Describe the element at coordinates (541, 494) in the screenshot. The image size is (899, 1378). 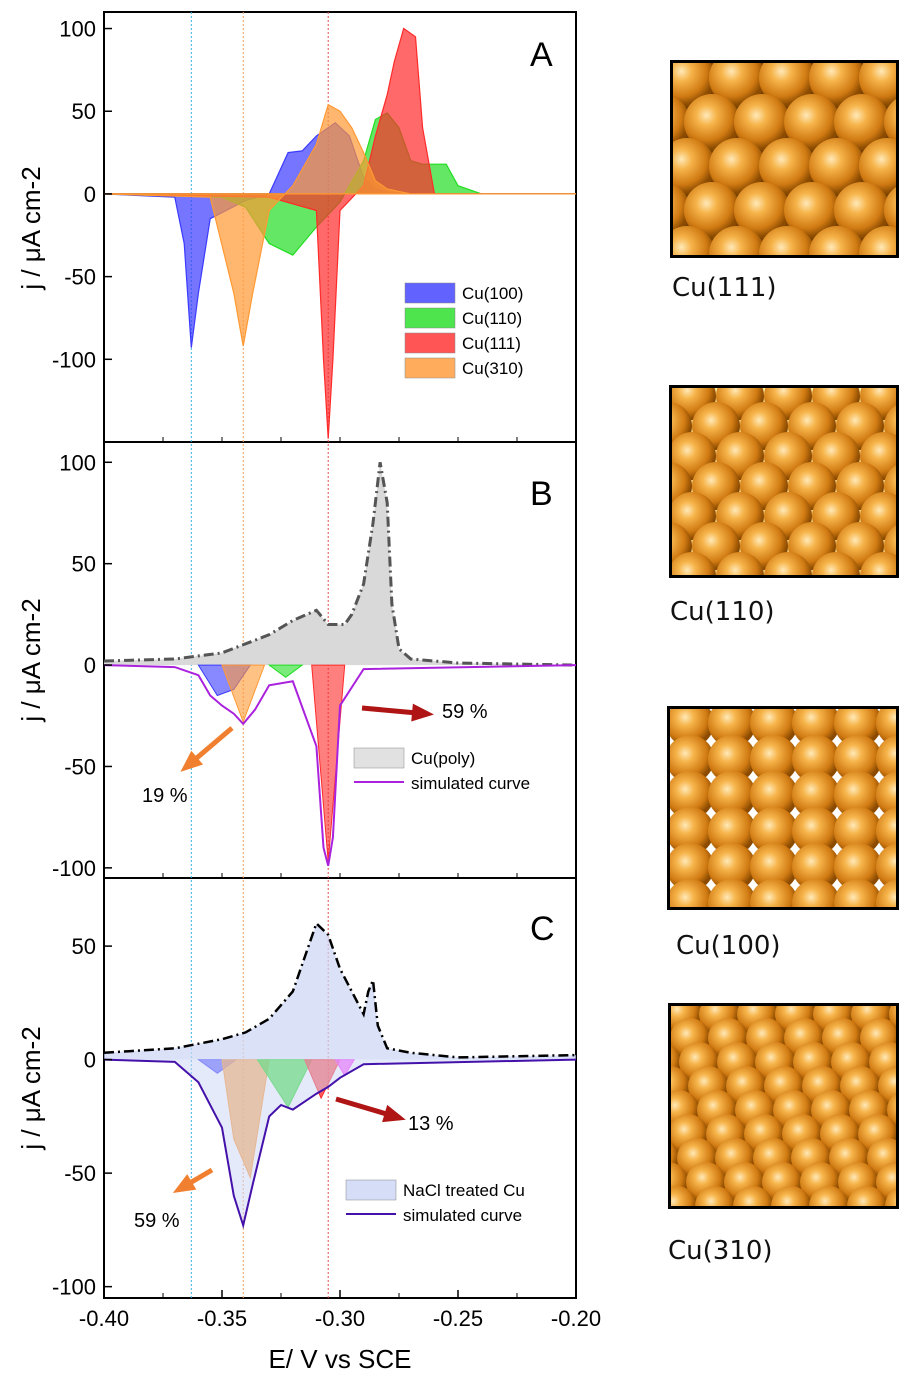
I see `panel-b-letter: B` at that location.